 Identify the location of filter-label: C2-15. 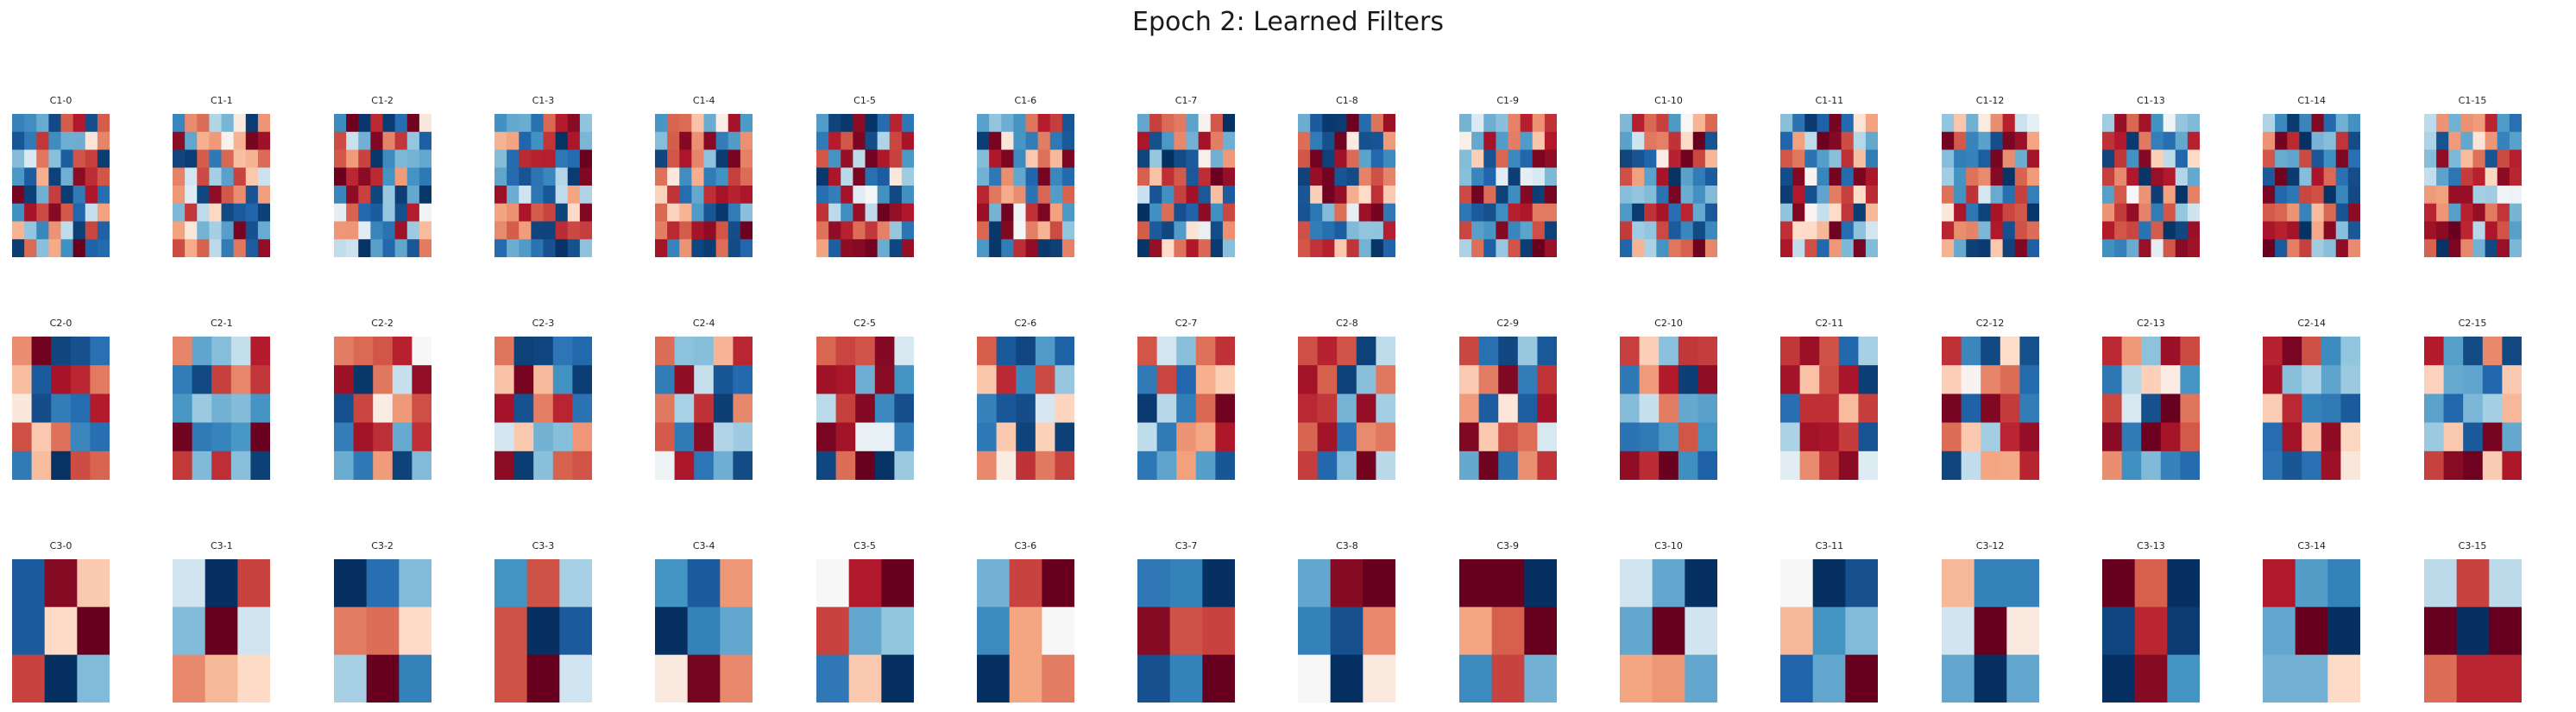
(2472, 324).